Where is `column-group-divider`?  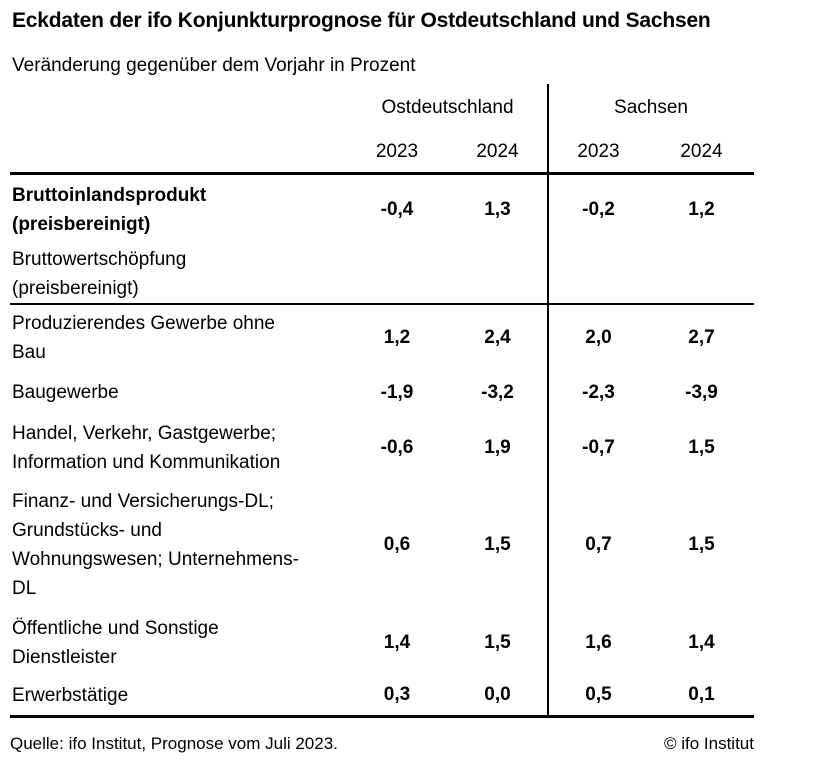 column-group-divider is located at coordinates (548, 401).